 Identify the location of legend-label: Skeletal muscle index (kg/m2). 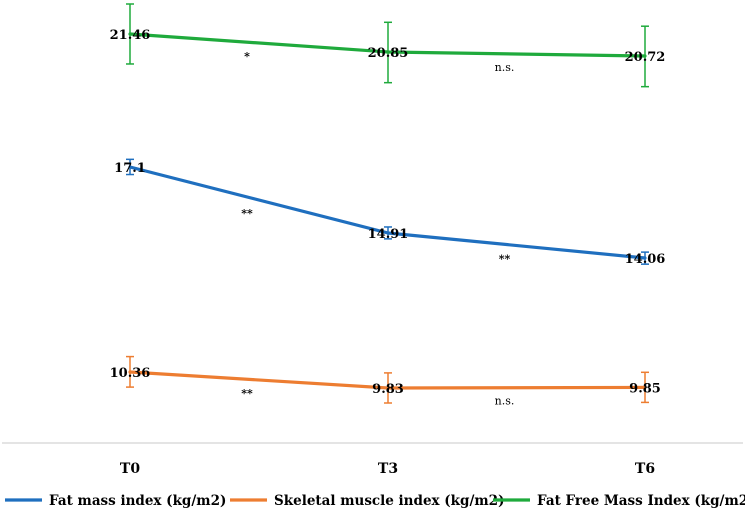
(389, 501).